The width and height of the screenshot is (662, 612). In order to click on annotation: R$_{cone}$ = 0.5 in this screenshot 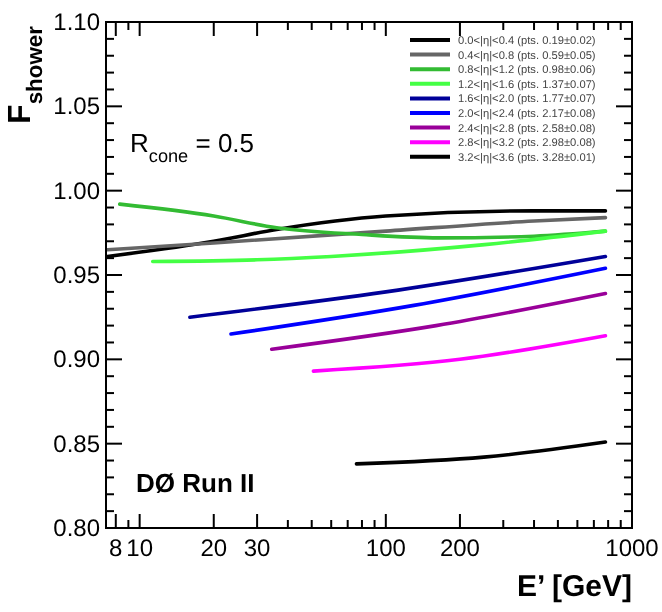, I will do `click(192, 147)`.